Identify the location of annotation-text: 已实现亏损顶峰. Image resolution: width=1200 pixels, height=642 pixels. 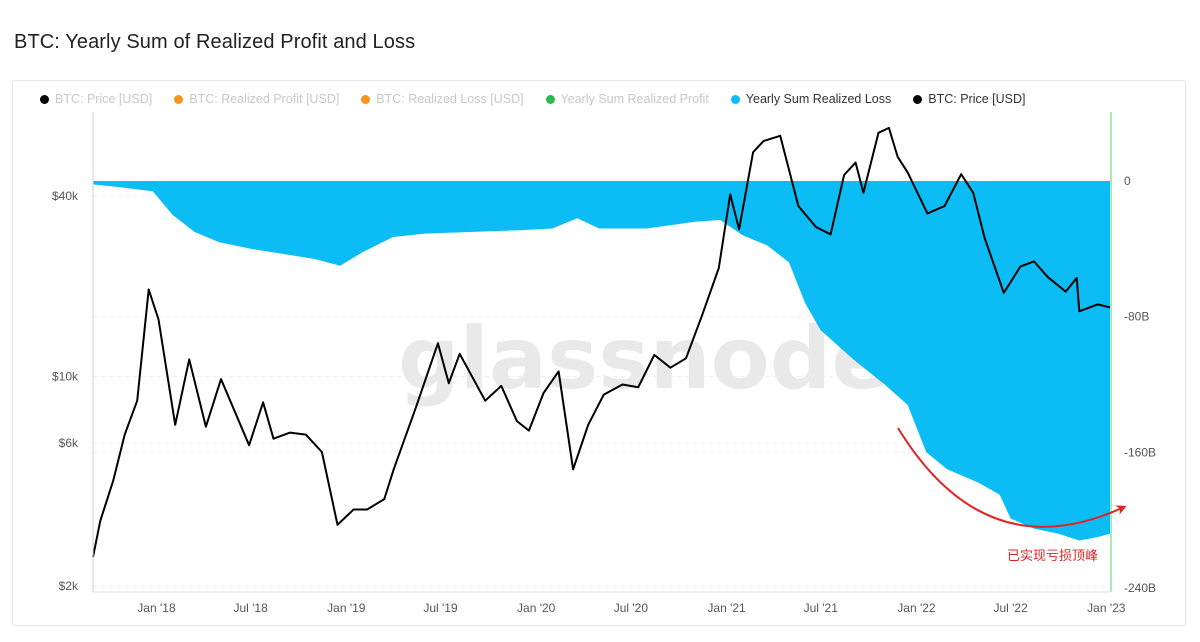
(1052, 556).